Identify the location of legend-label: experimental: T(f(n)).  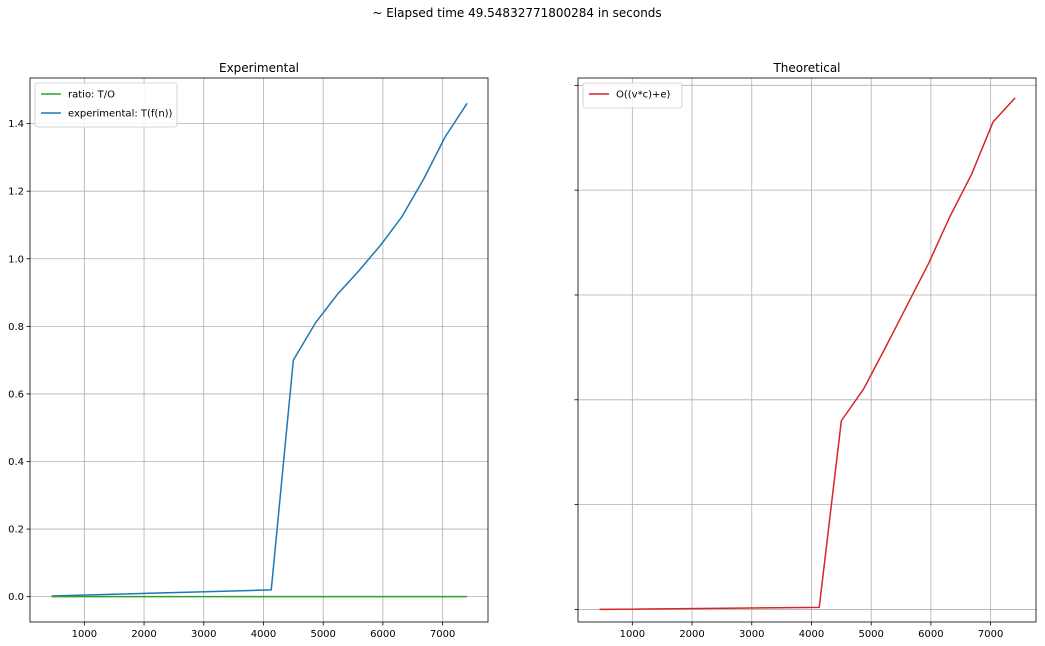
(120, 114).